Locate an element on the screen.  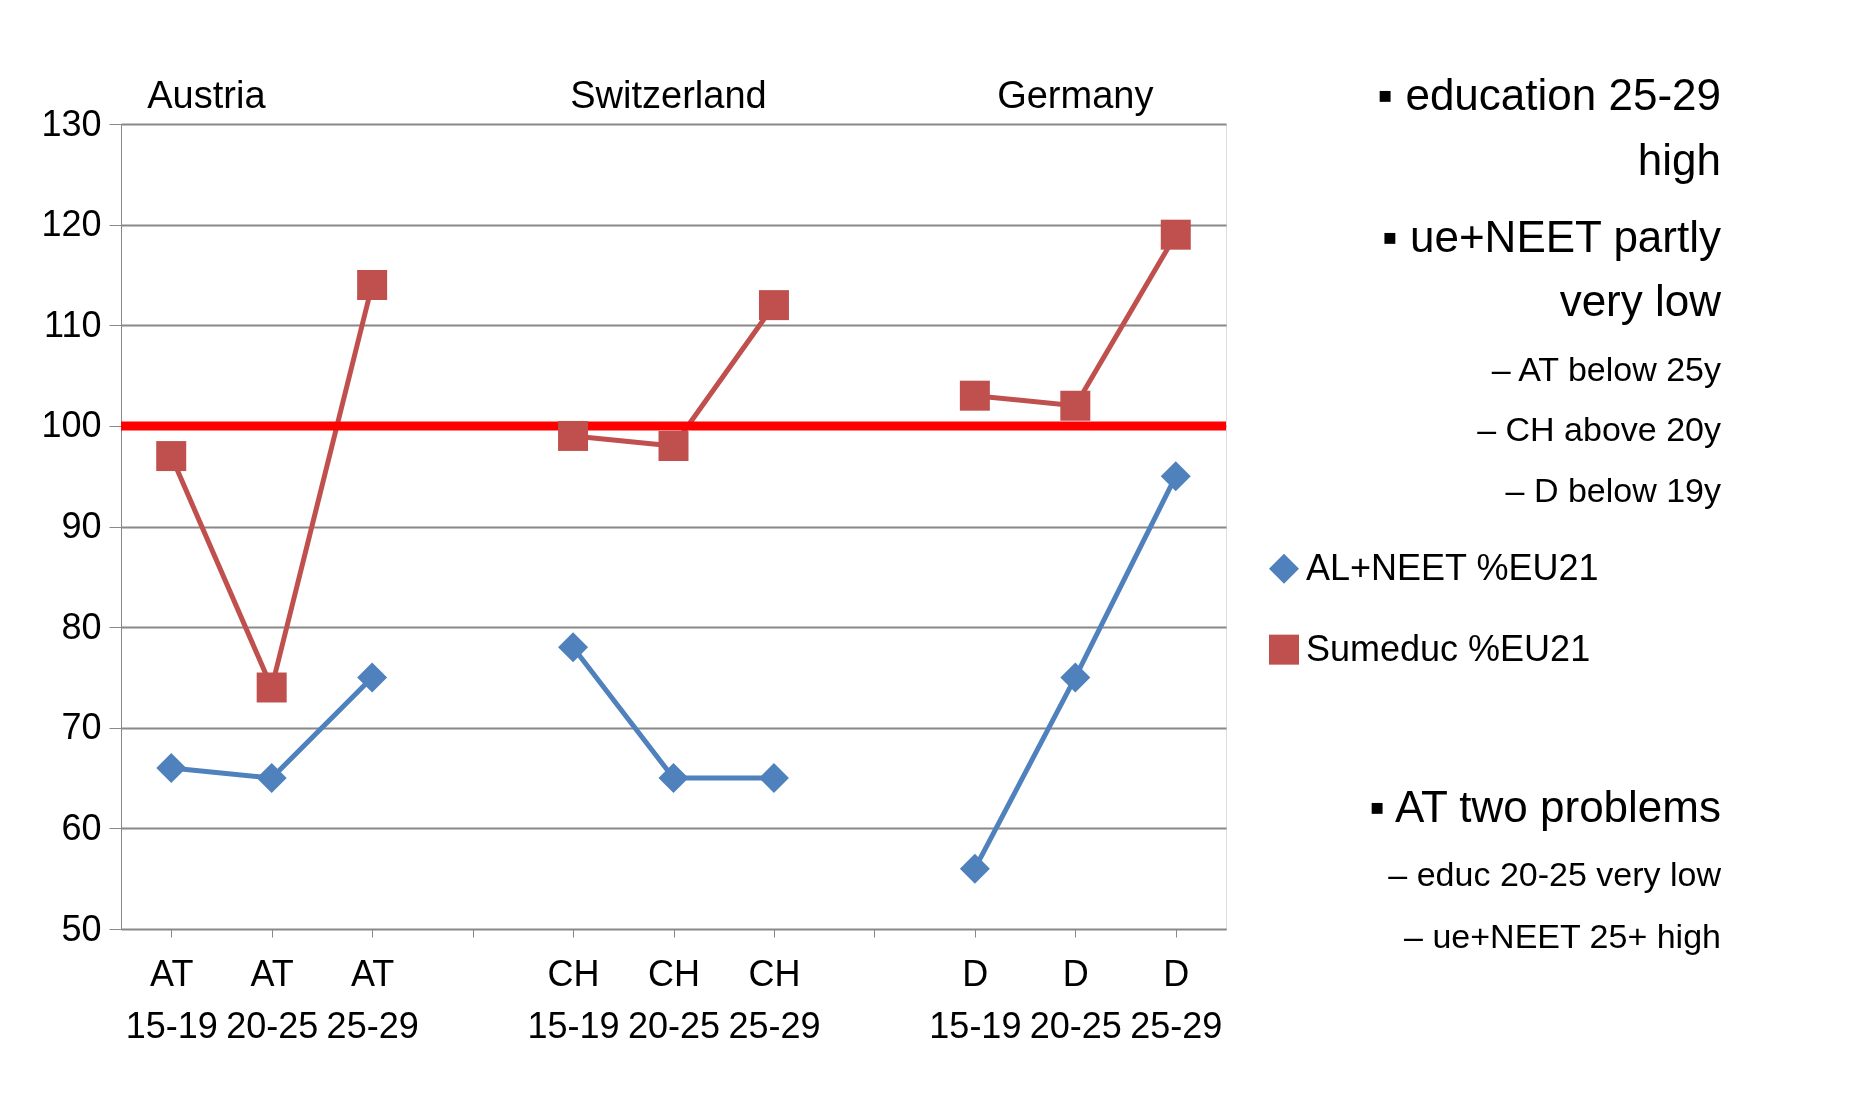
text: ▪ AT two problems is located at coordinates (1545, 806).